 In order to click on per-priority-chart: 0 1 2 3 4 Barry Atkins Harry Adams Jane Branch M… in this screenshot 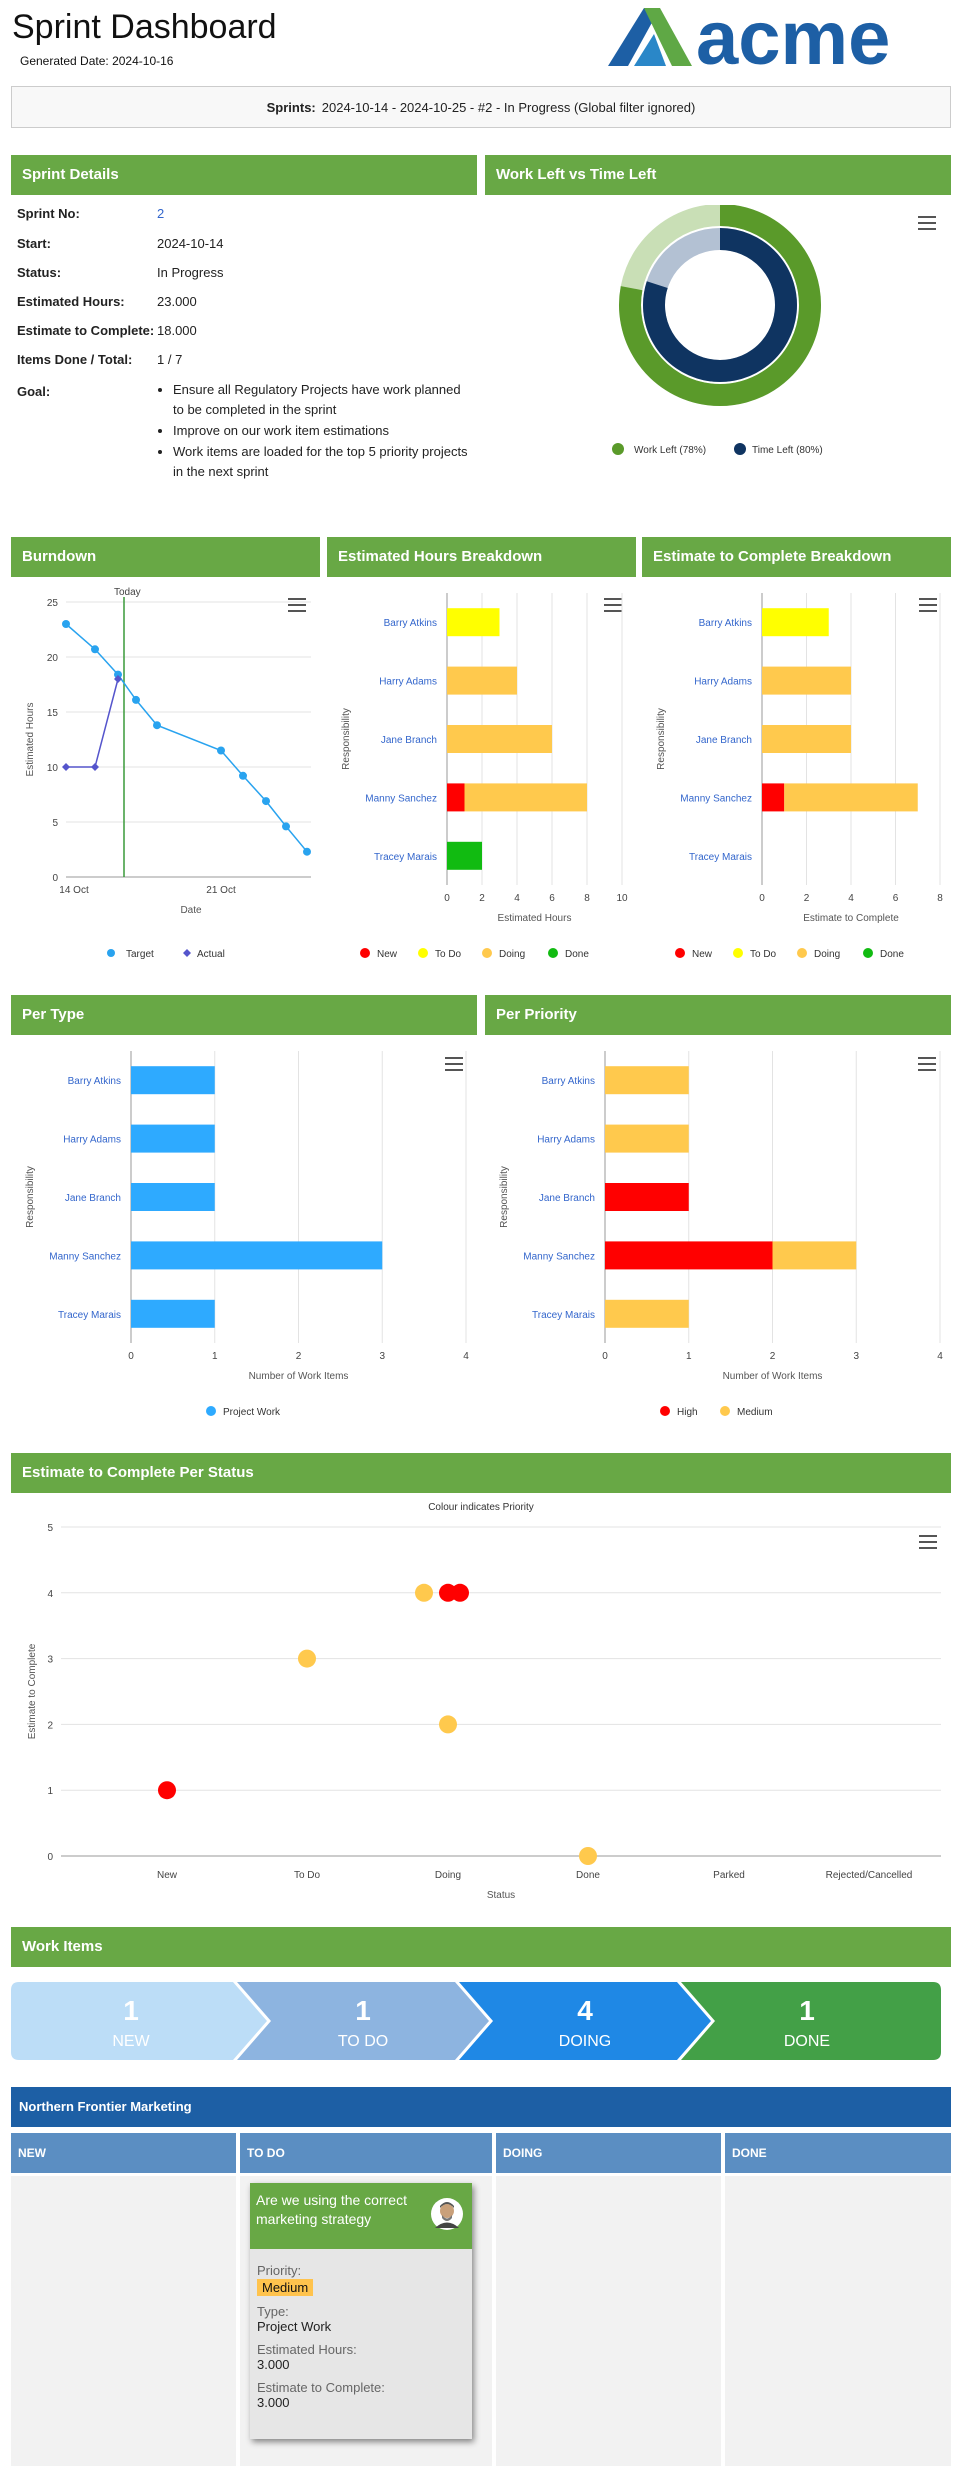, I will do `click(721, 1234)`.